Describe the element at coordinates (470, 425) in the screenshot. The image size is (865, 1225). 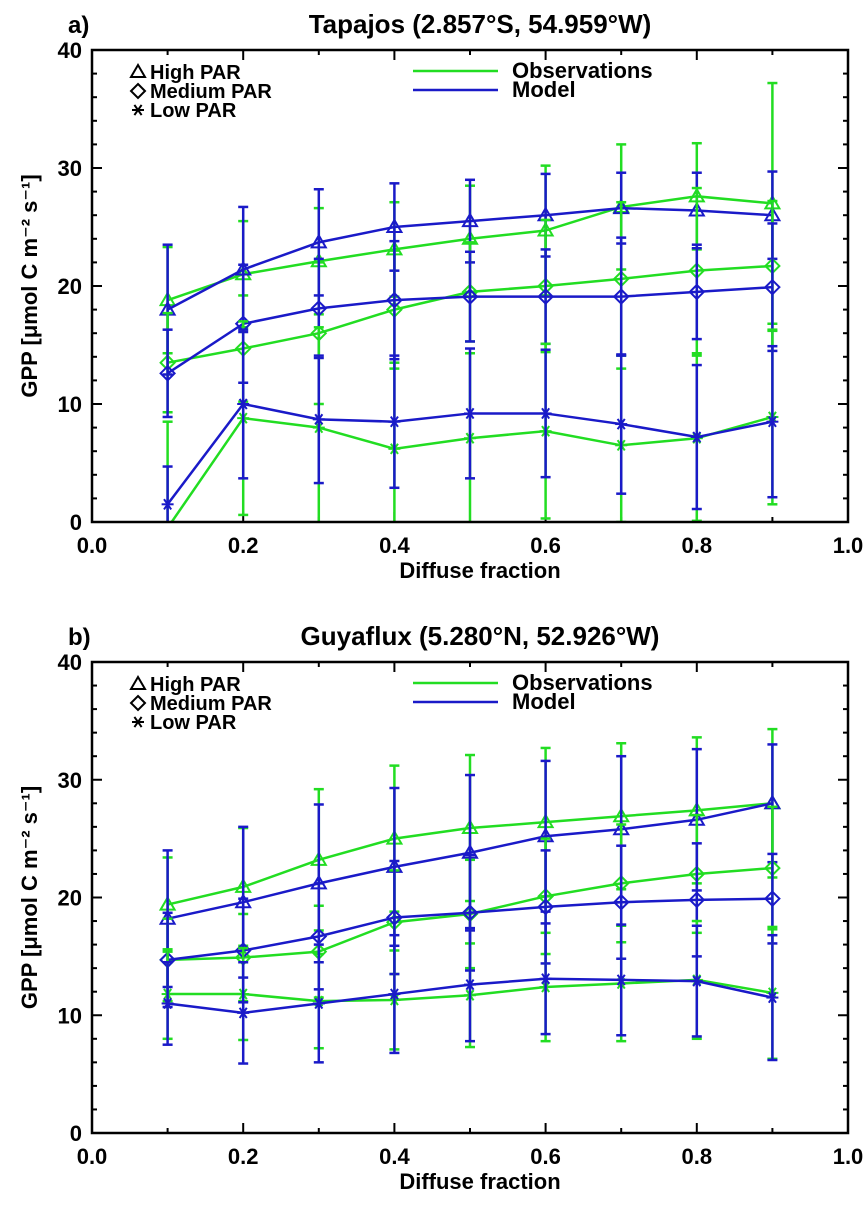
I see `series-model-low-par` at that location.